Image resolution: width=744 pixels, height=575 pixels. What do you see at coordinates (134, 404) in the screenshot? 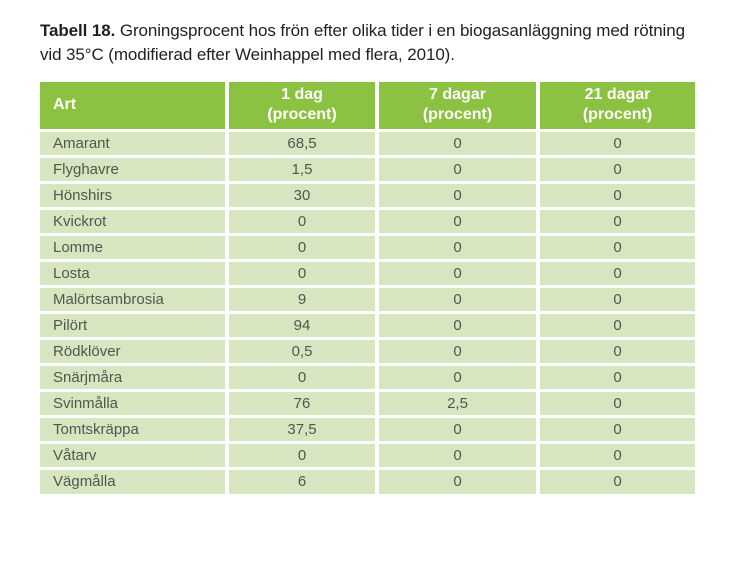
I see `cell-art: Svinmålla` at bounding box center [134, 404].